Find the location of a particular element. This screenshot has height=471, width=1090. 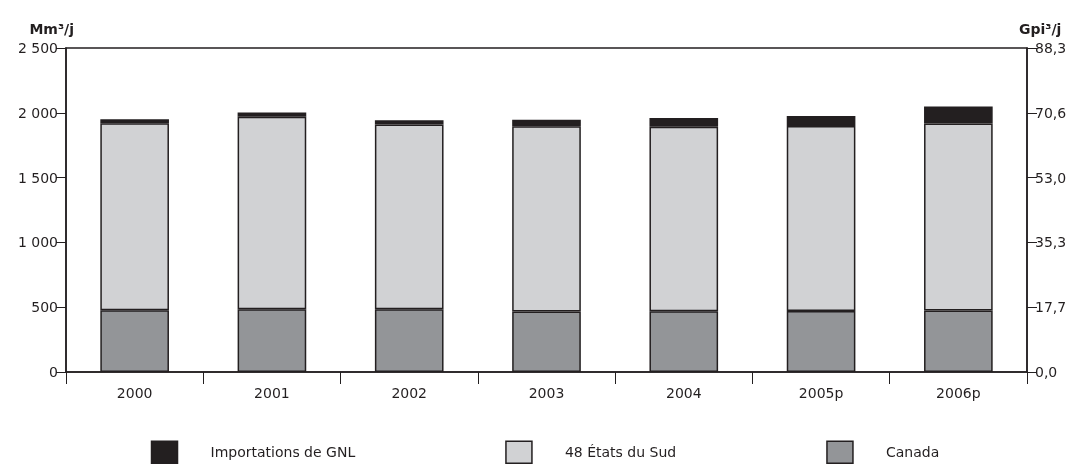

y2-tick-label: 17,7 is located at coordinates (1051, 307).